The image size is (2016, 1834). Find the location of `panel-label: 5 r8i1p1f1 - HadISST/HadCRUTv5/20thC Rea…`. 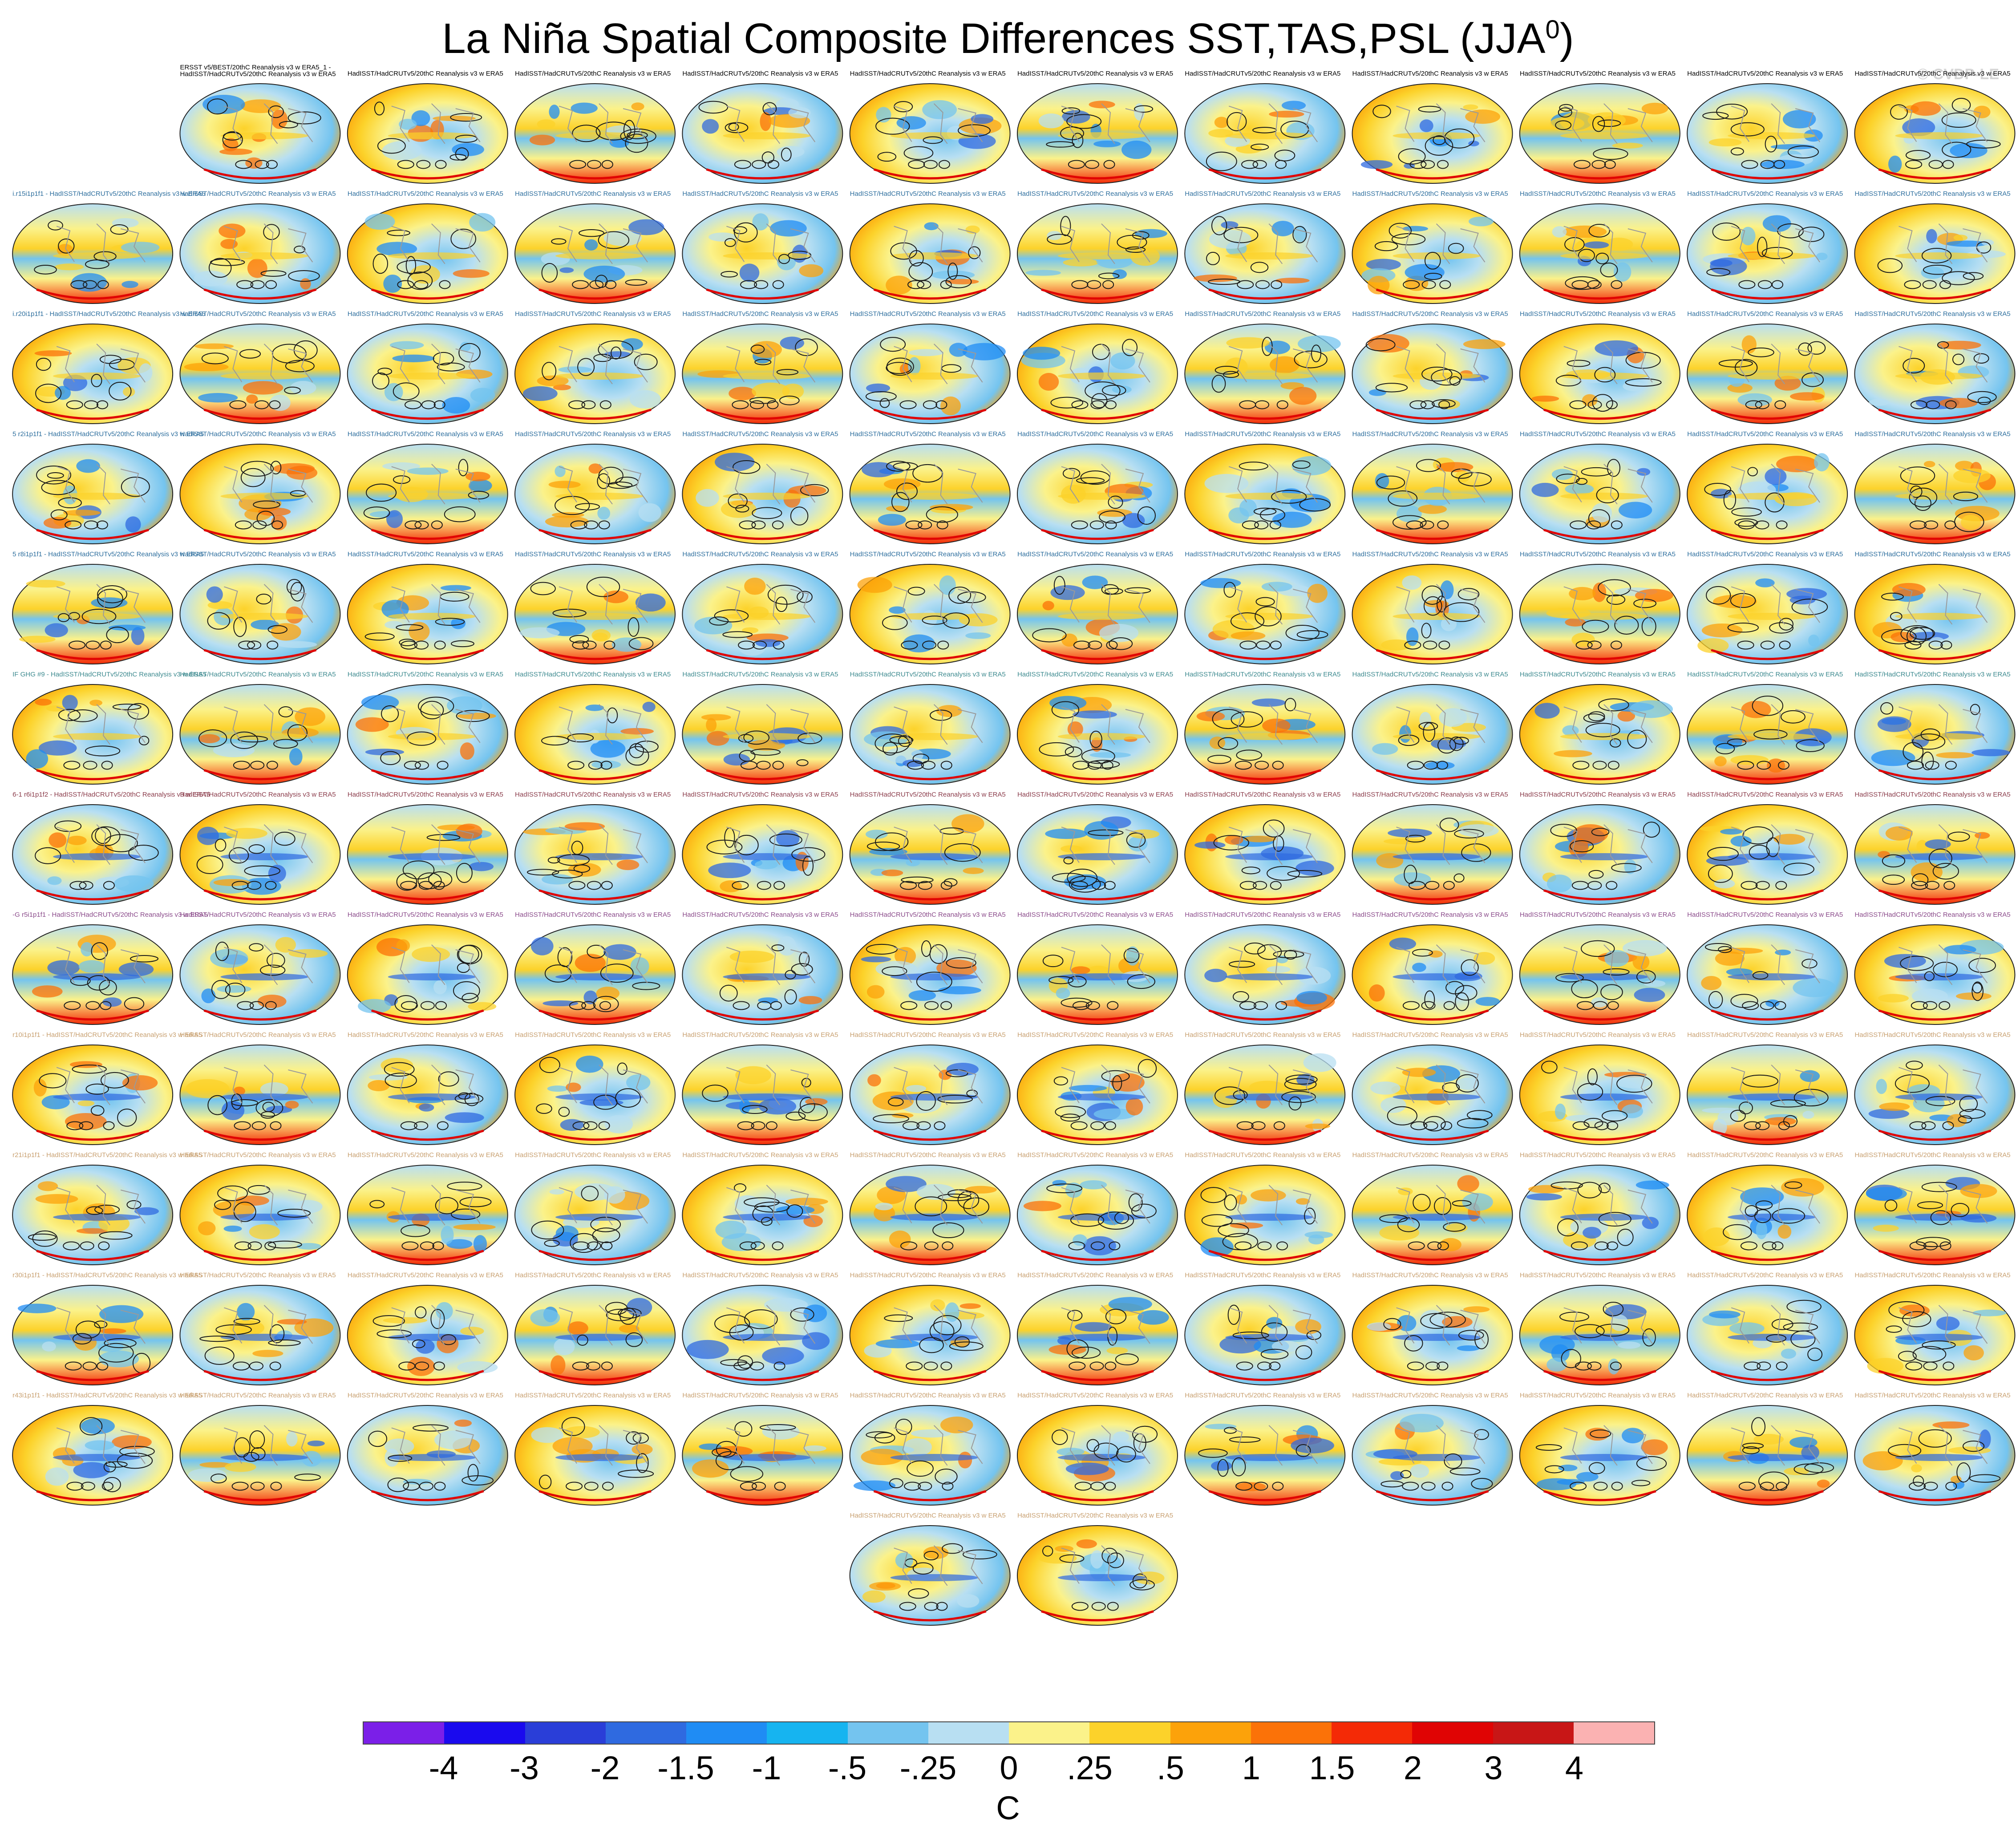

panel-label: 5 r8i1p1f1 - HadISST/HadCRUTv5/20thC Rea… is located at coordinates (108, 554).